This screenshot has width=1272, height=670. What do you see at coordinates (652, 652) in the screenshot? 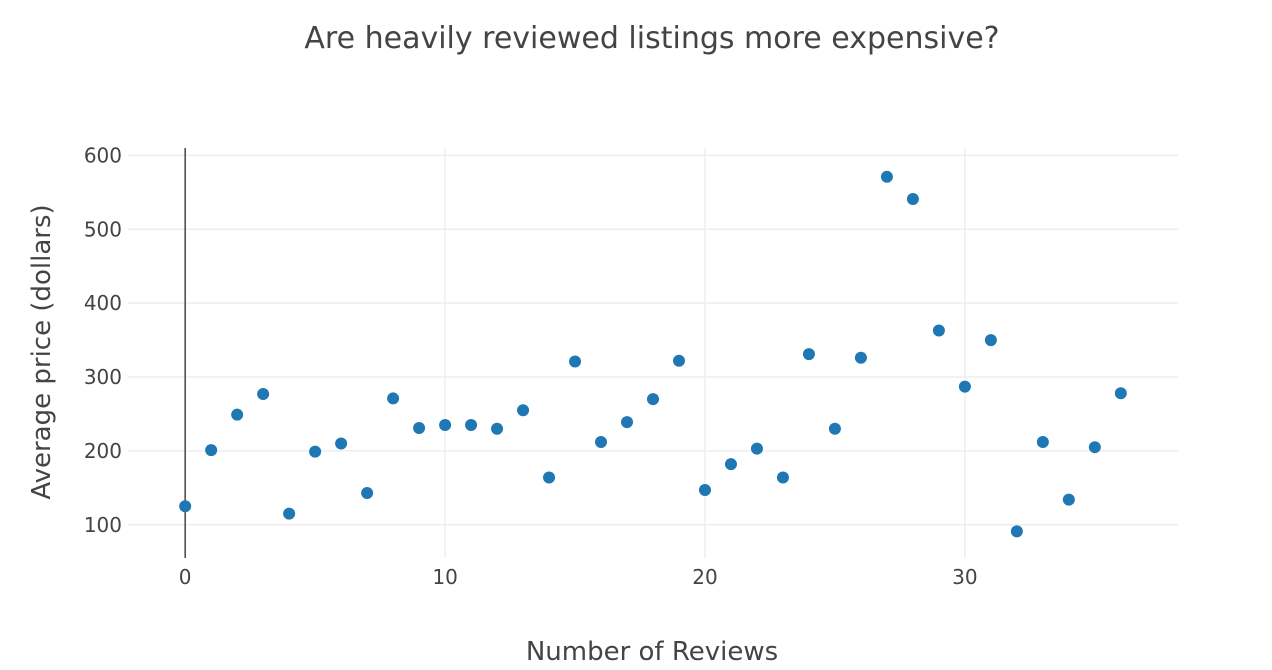
I see `x-axis-title: Number of Reviews` at bounding box center [652, 652].